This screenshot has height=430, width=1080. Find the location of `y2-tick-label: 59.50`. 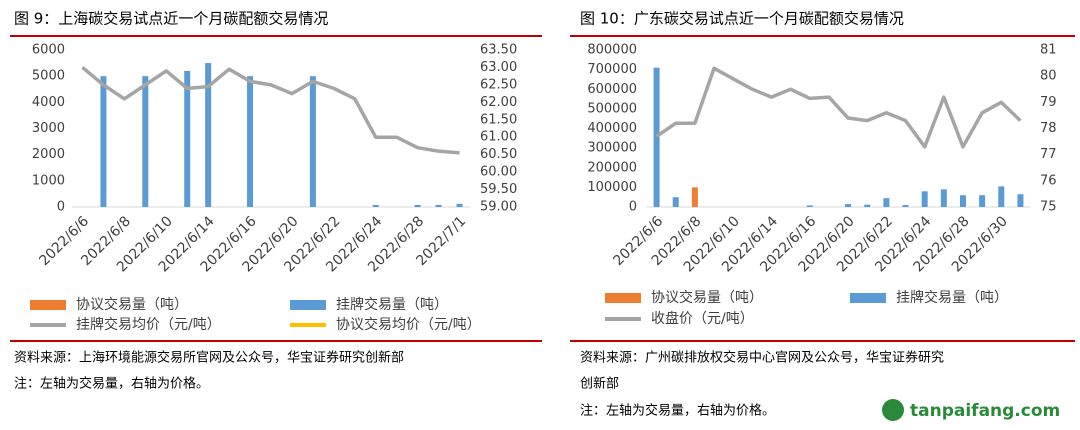

y2-tick-label: 59.50 is located at coordinates (498, 189).